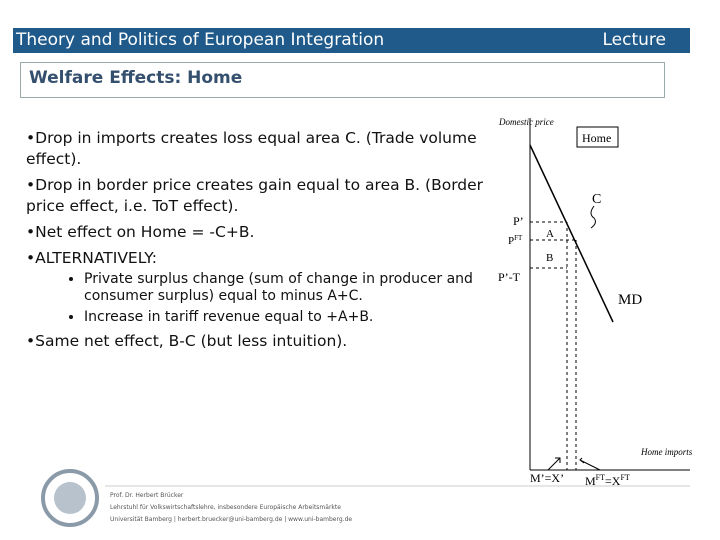 The height and width of the screenshot is (540, 720). I want to click on home-label: Home, so click(596, 138).